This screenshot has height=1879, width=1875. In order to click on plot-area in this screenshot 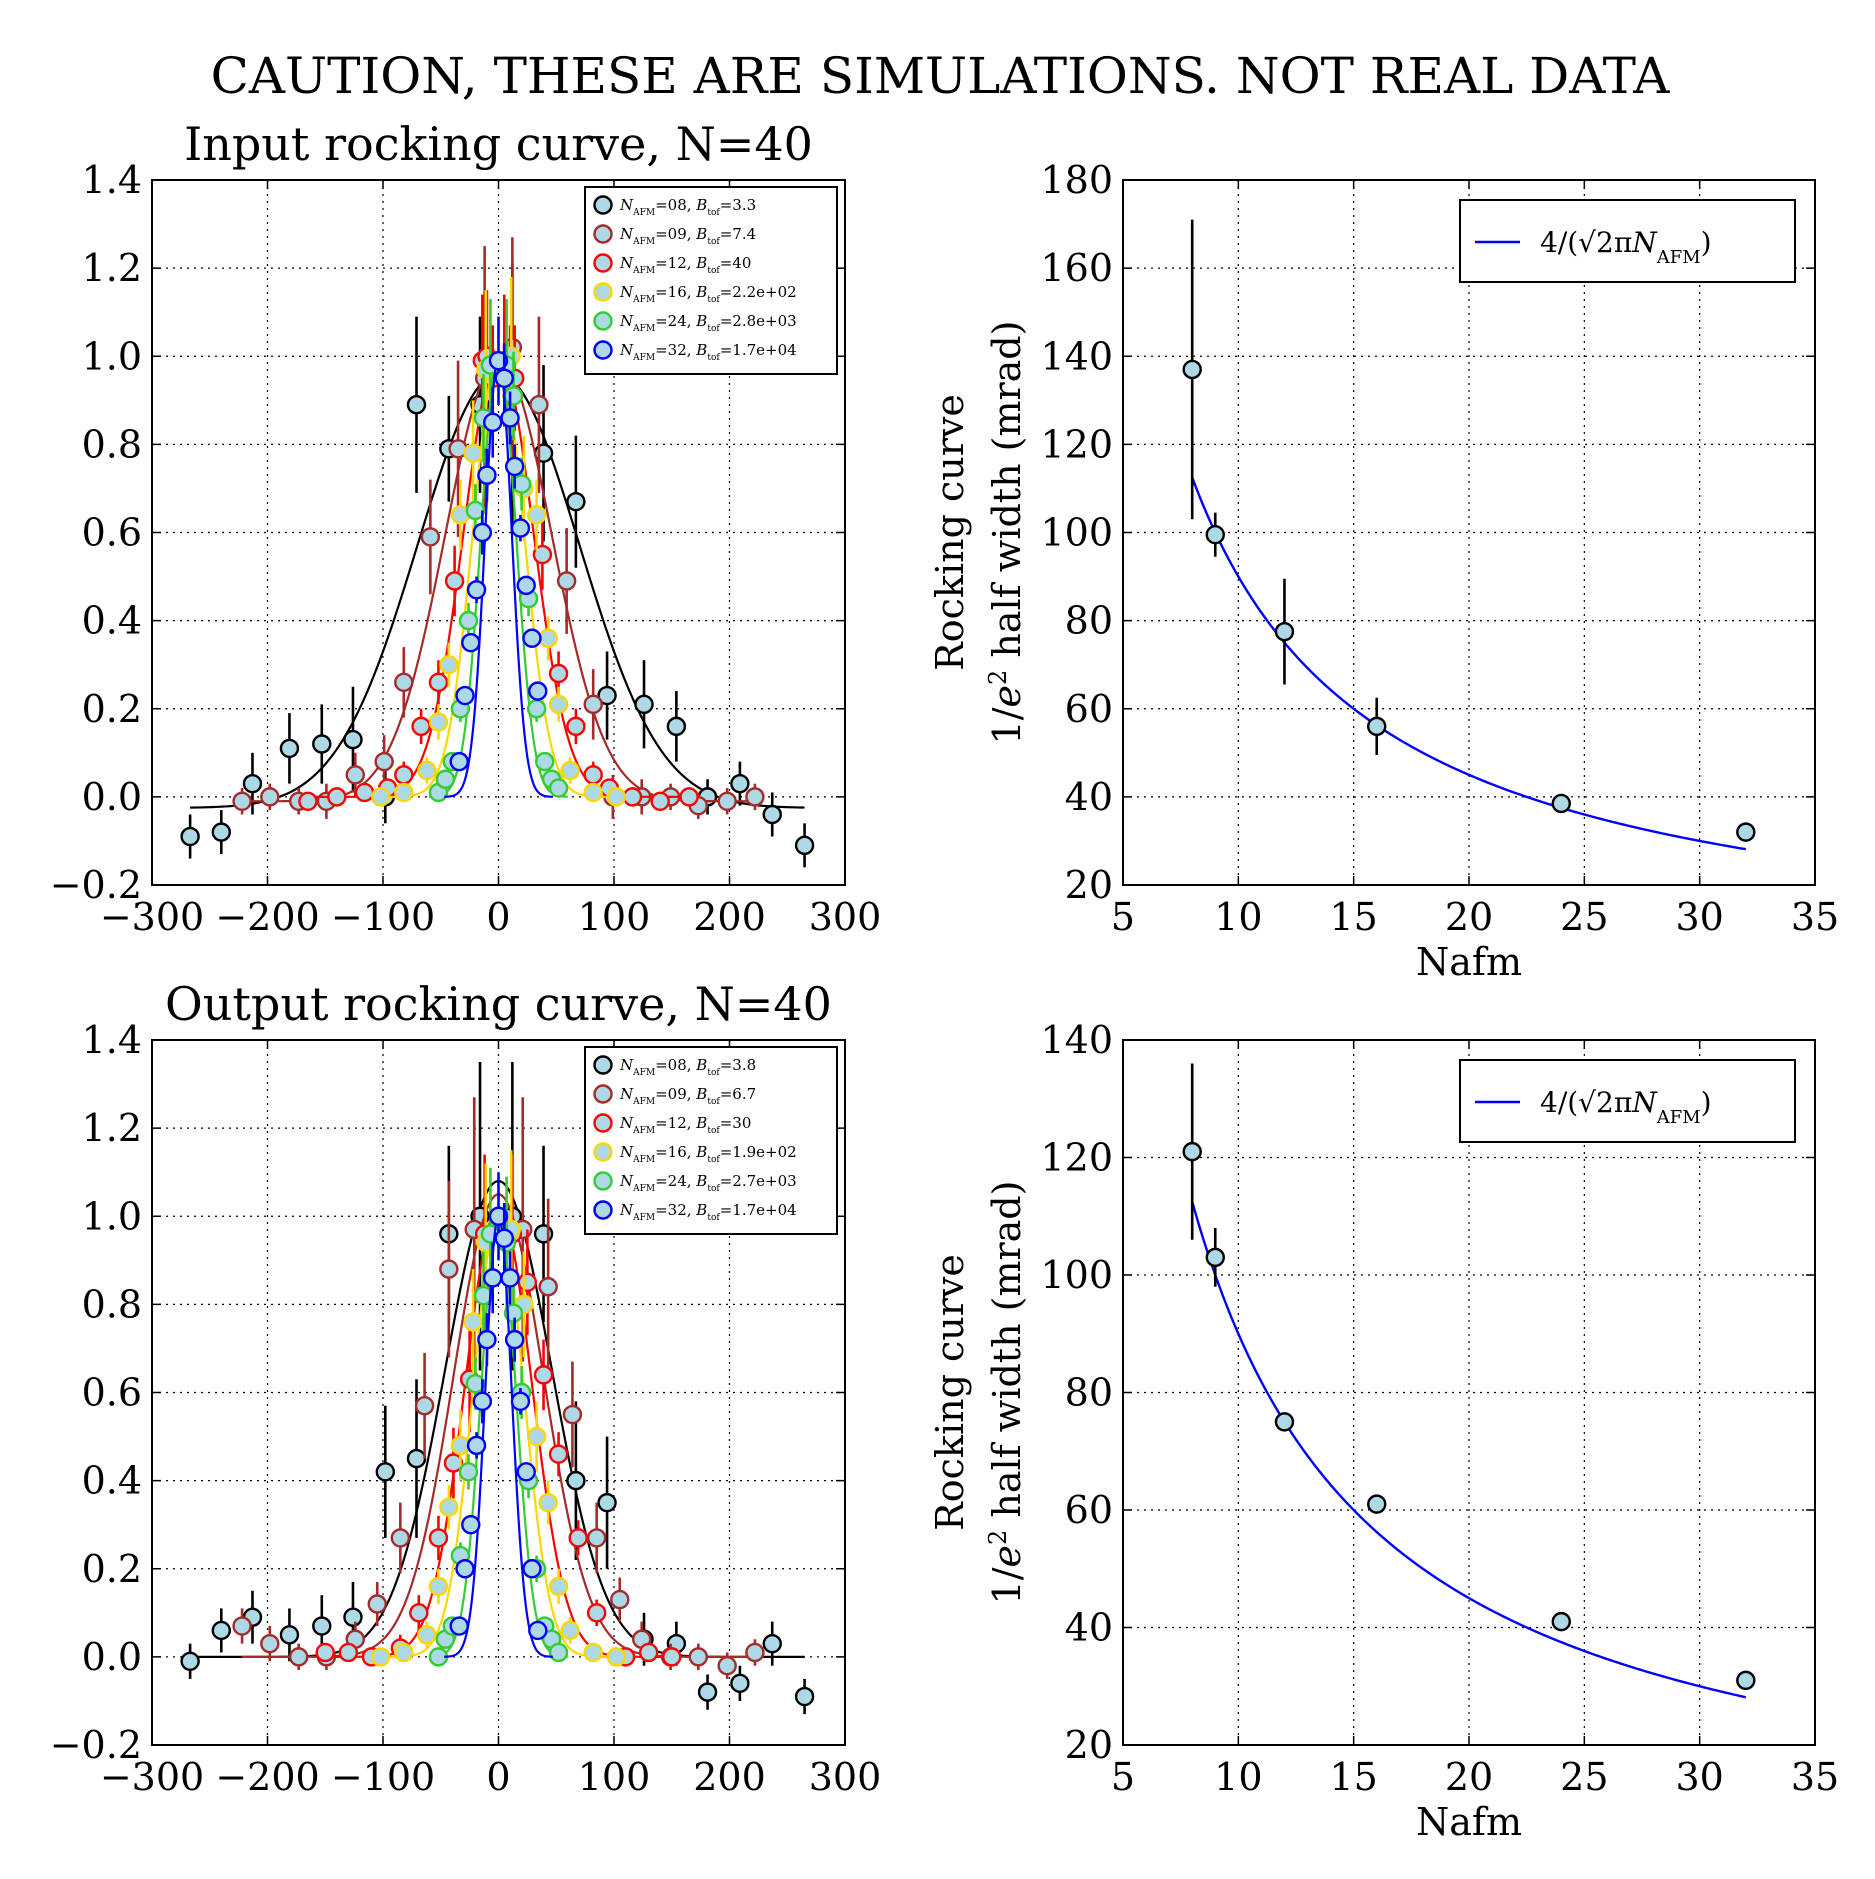, I will do `click(497, 552)`.